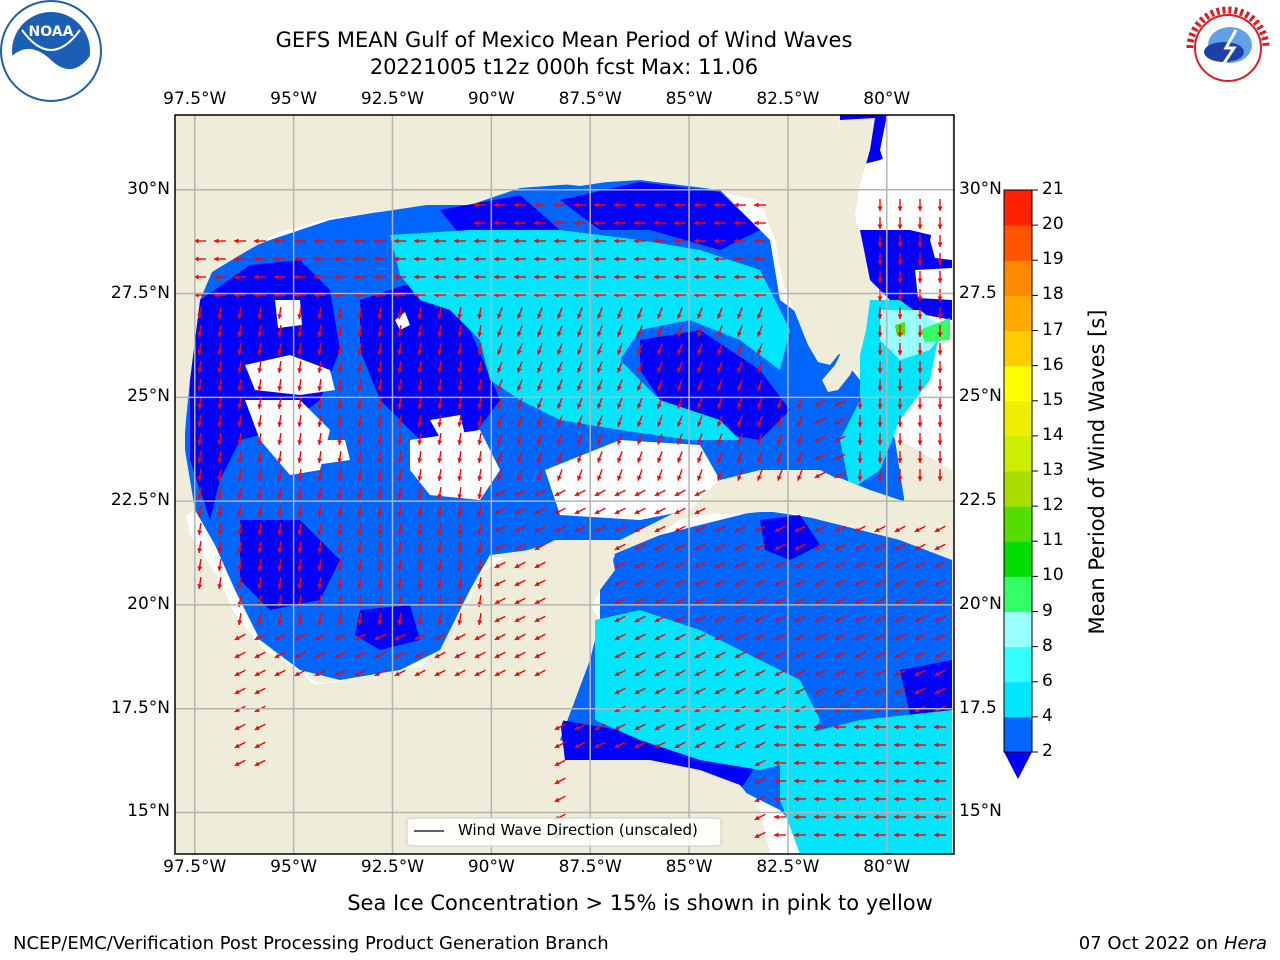 The height and width of the screenshot is (960, 1280). I want to click on colorbar-tick-label-3: 8, so click(1047, 645).